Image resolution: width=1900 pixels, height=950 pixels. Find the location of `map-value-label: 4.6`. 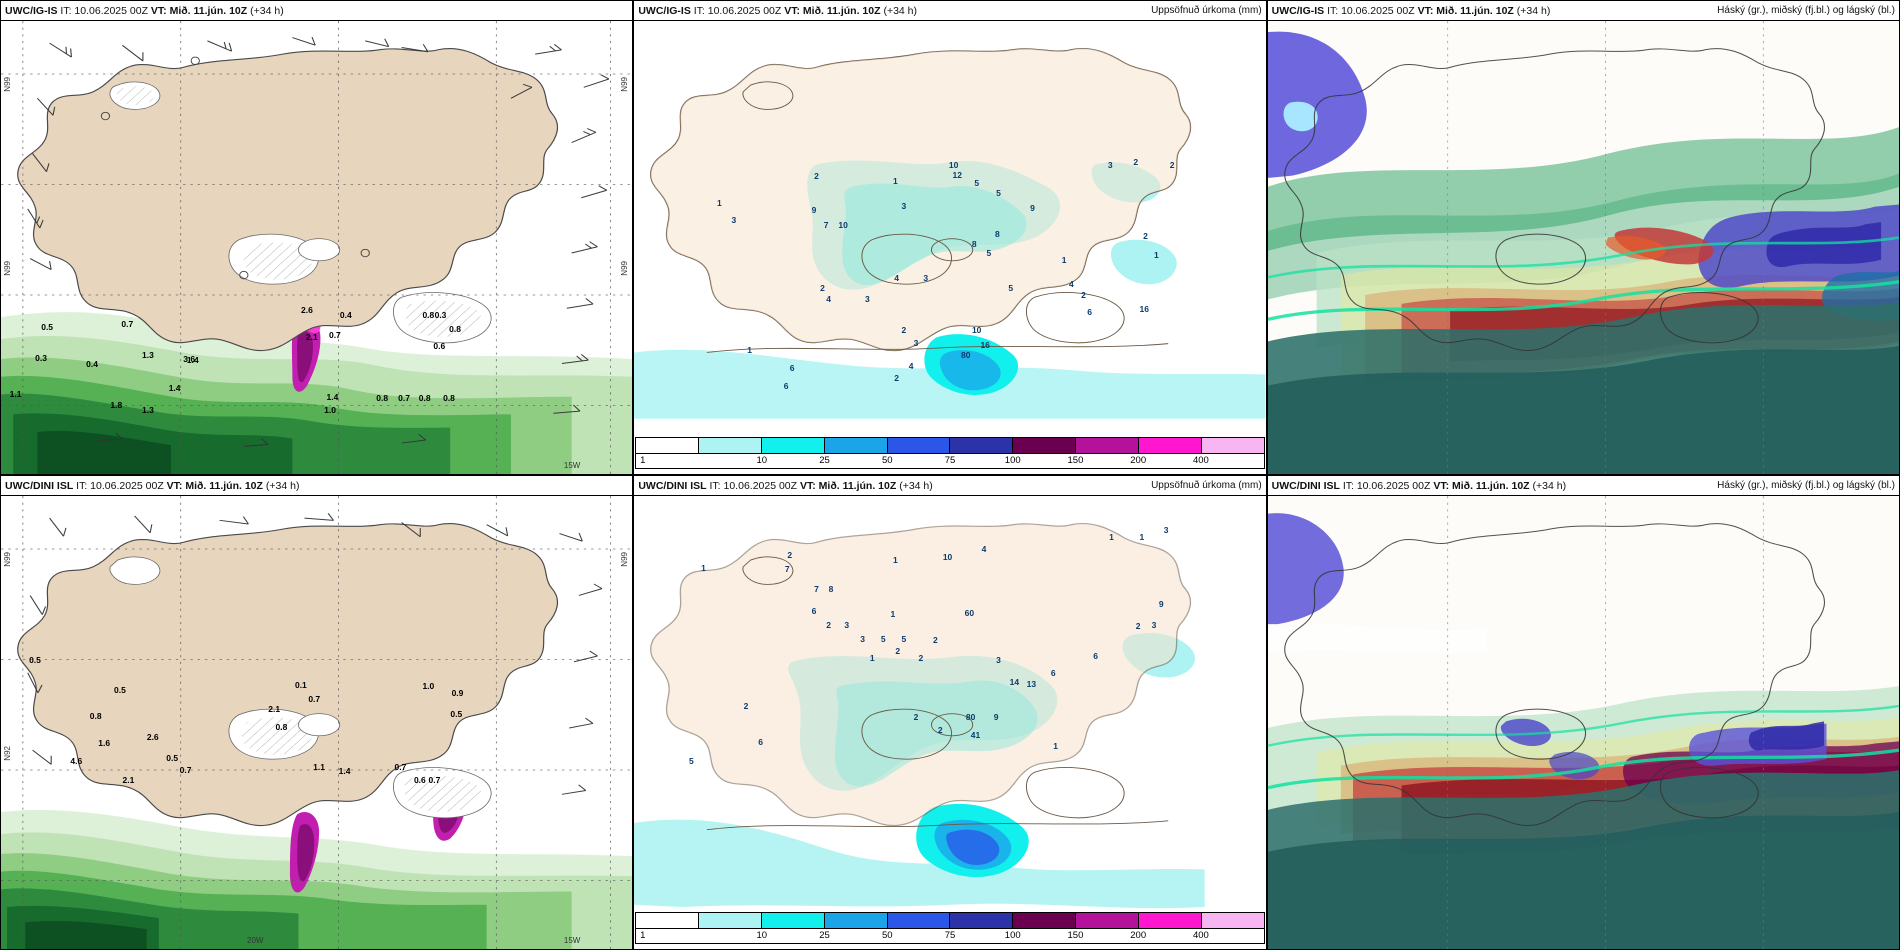

map-value-label: 4.6 is located at coordinates (76, 761).